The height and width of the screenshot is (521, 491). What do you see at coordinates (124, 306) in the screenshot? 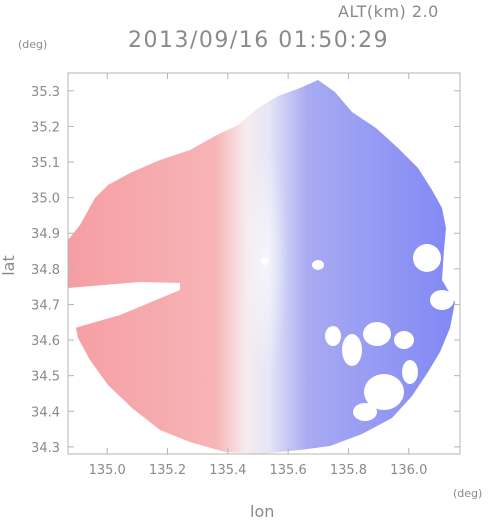
I see `no-echo-gap` at bounding box center [124, 306].